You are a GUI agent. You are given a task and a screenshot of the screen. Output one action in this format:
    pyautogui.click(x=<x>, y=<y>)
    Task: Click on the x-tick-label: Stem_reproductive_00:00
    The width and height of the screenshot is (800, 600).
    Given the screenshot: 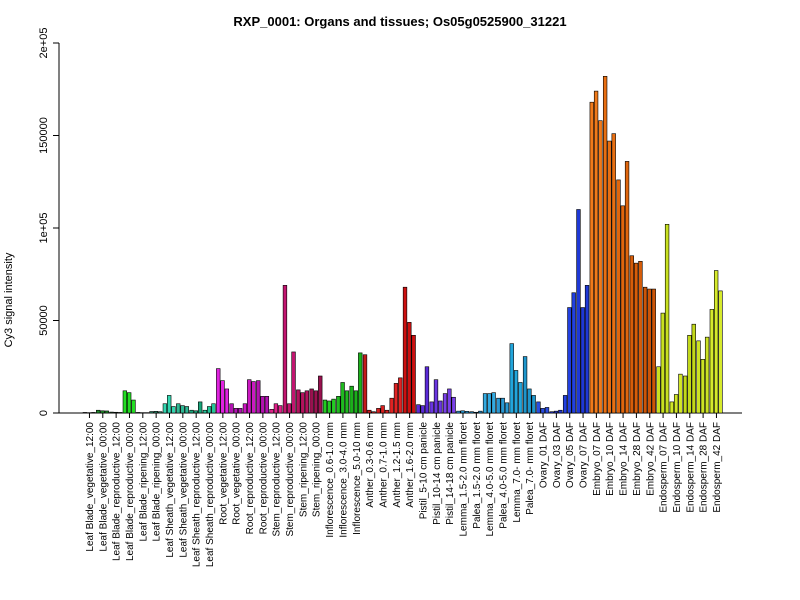 What is the action you would take?
    pyautogui.click(x=290, y=479)
    